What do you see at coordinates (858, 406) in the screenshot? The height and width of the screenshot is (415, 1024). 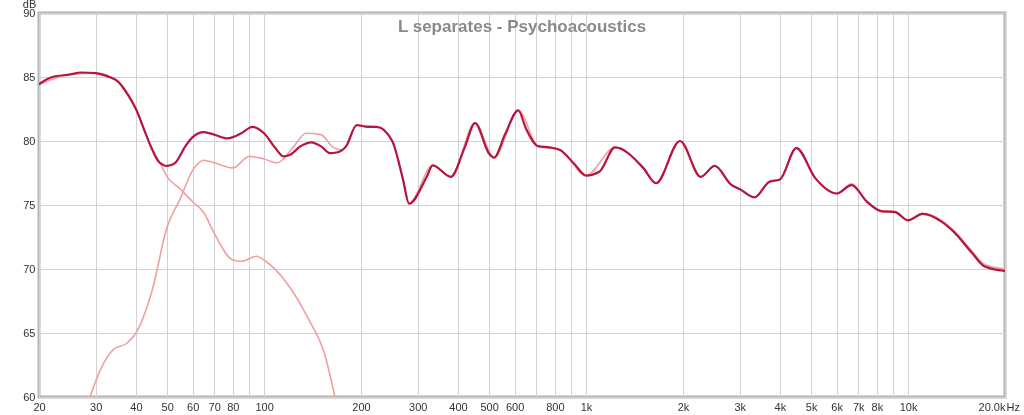 I see `x-tick-label: 7k` at bounding box center [858, 406].